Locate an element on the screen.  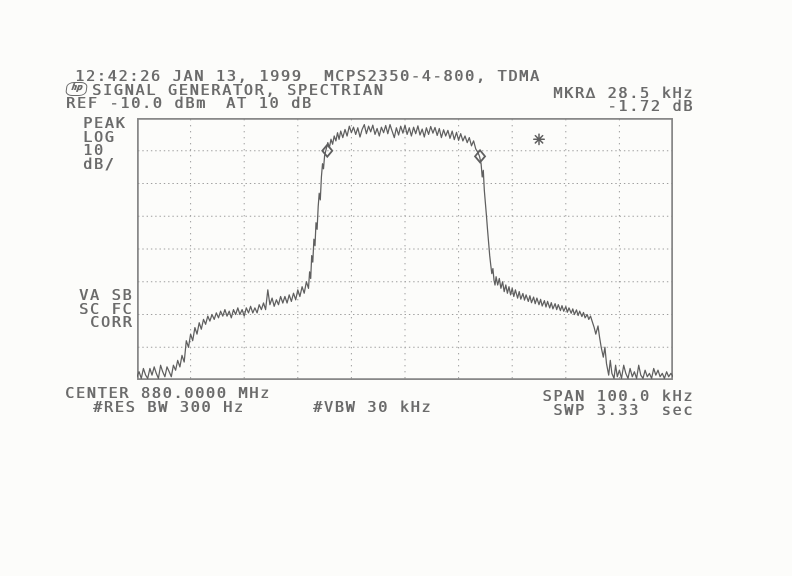
status-flag-sc-fc: SC FC is located at coordinates (106, 308).